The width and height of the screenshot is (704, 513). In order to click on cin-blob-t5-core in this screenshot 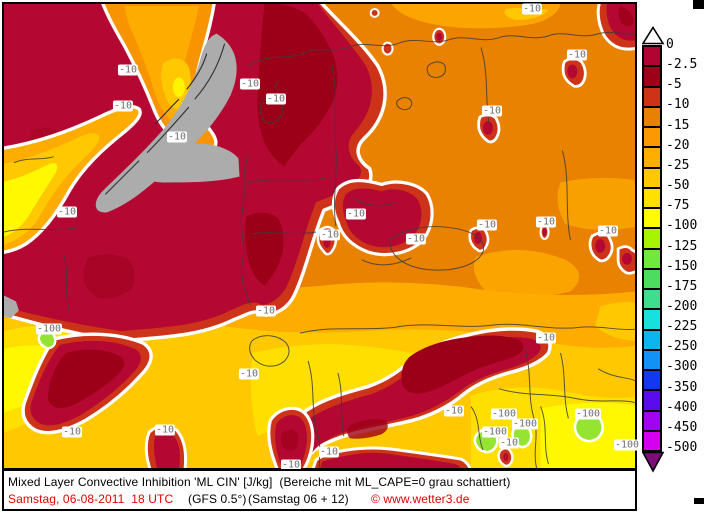, I will do `click(544, 232)`.